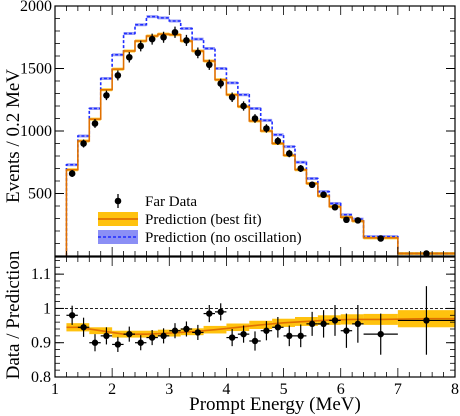 The width and height of the screenshot is (460, 416). I want to click on top-y-tick-label: 1500, so click(36, 69).